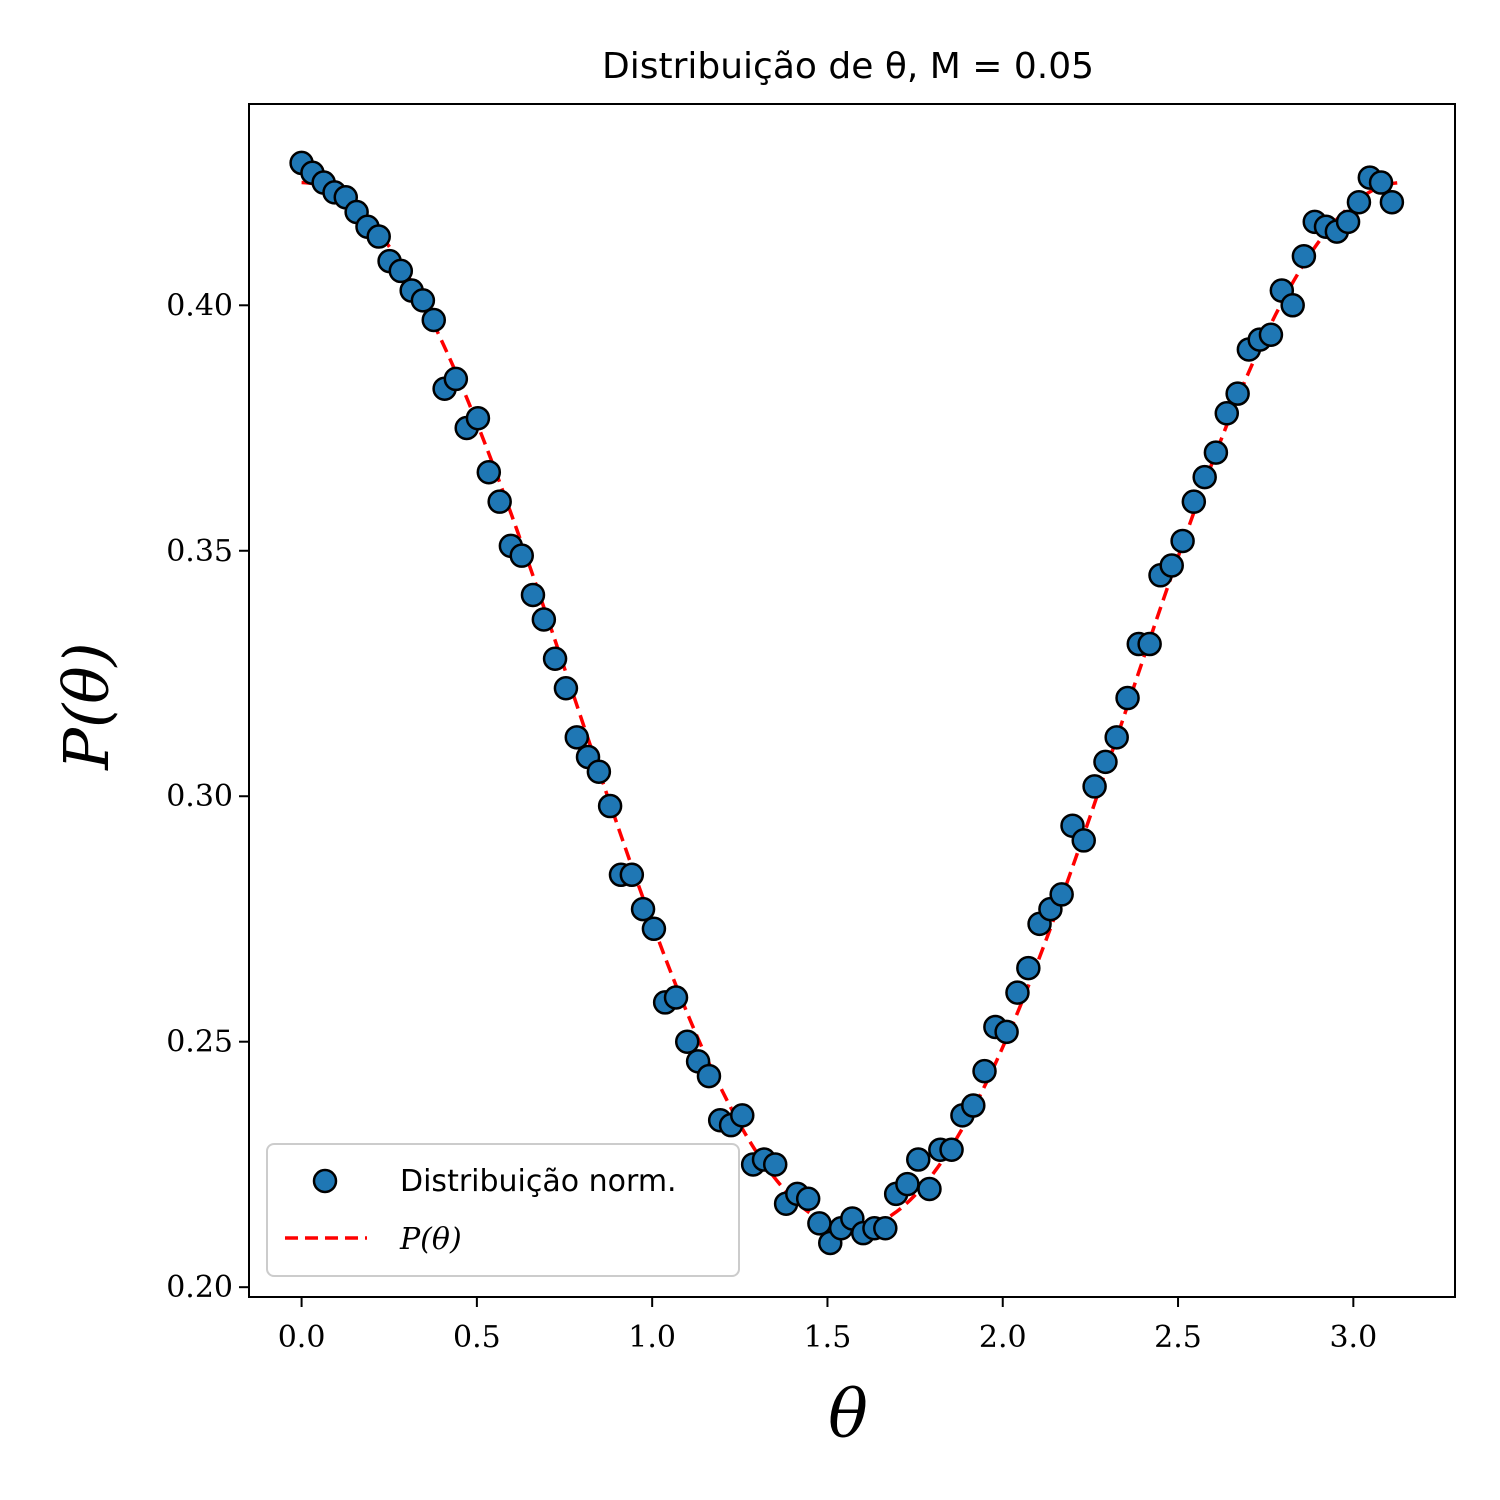  I want to click on y-axis: 0.20 0.25 0.30 0.35 0.40, so click(207, 796).